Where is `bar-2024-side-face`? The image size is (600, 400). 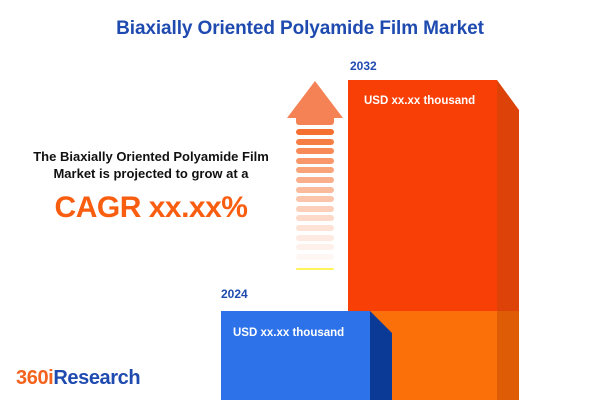
bar-2024-side-face is located at coordinates (381, 355).